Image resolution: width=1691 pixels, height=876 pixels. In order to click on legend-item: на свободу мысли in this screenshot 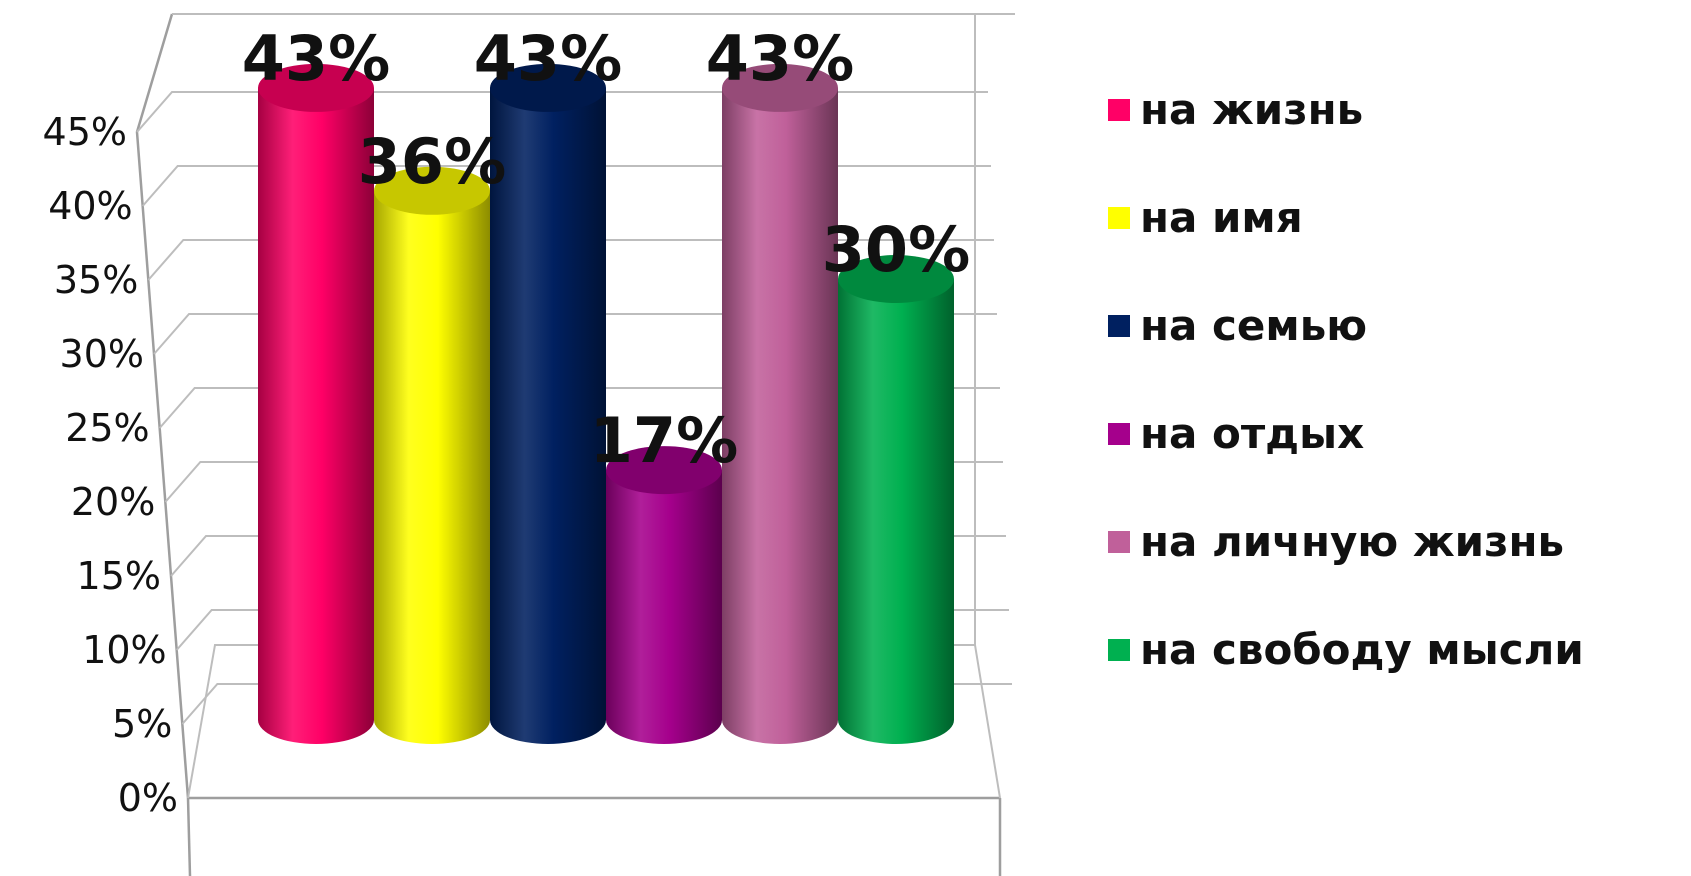, I will do `click(1346, 649)`.